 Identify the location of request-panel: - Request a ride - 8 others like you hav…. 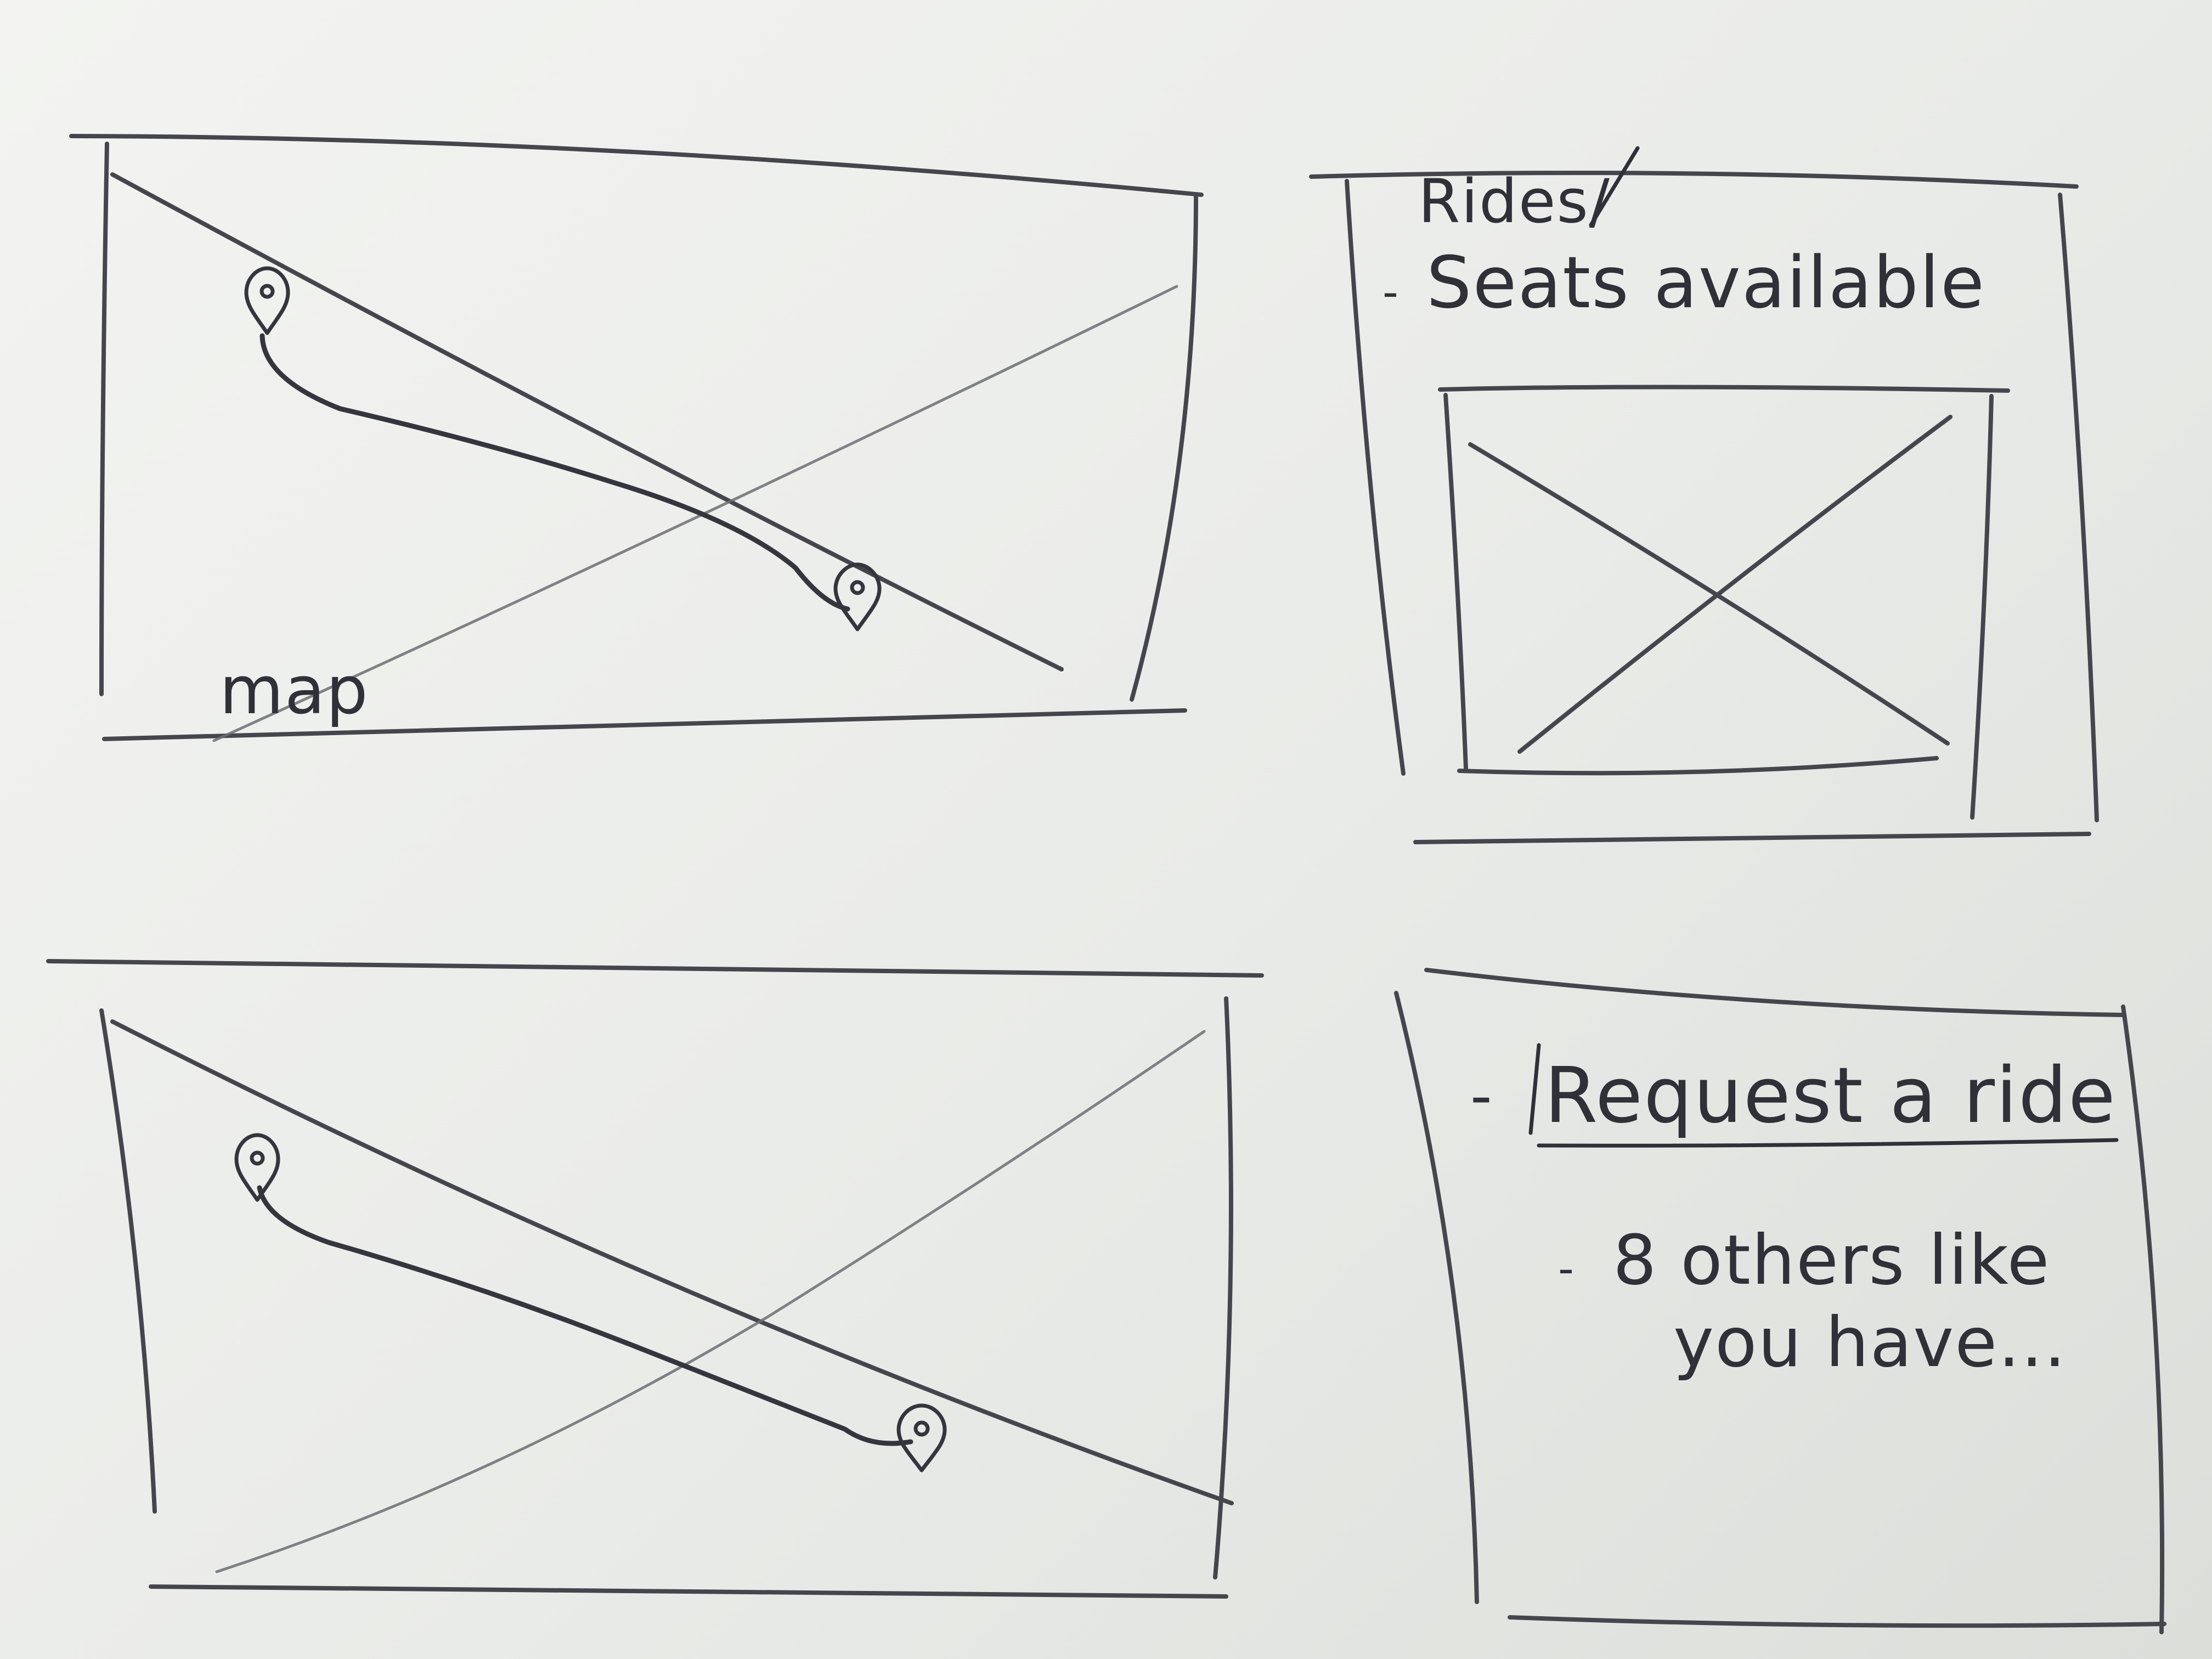
(1780, 1301).